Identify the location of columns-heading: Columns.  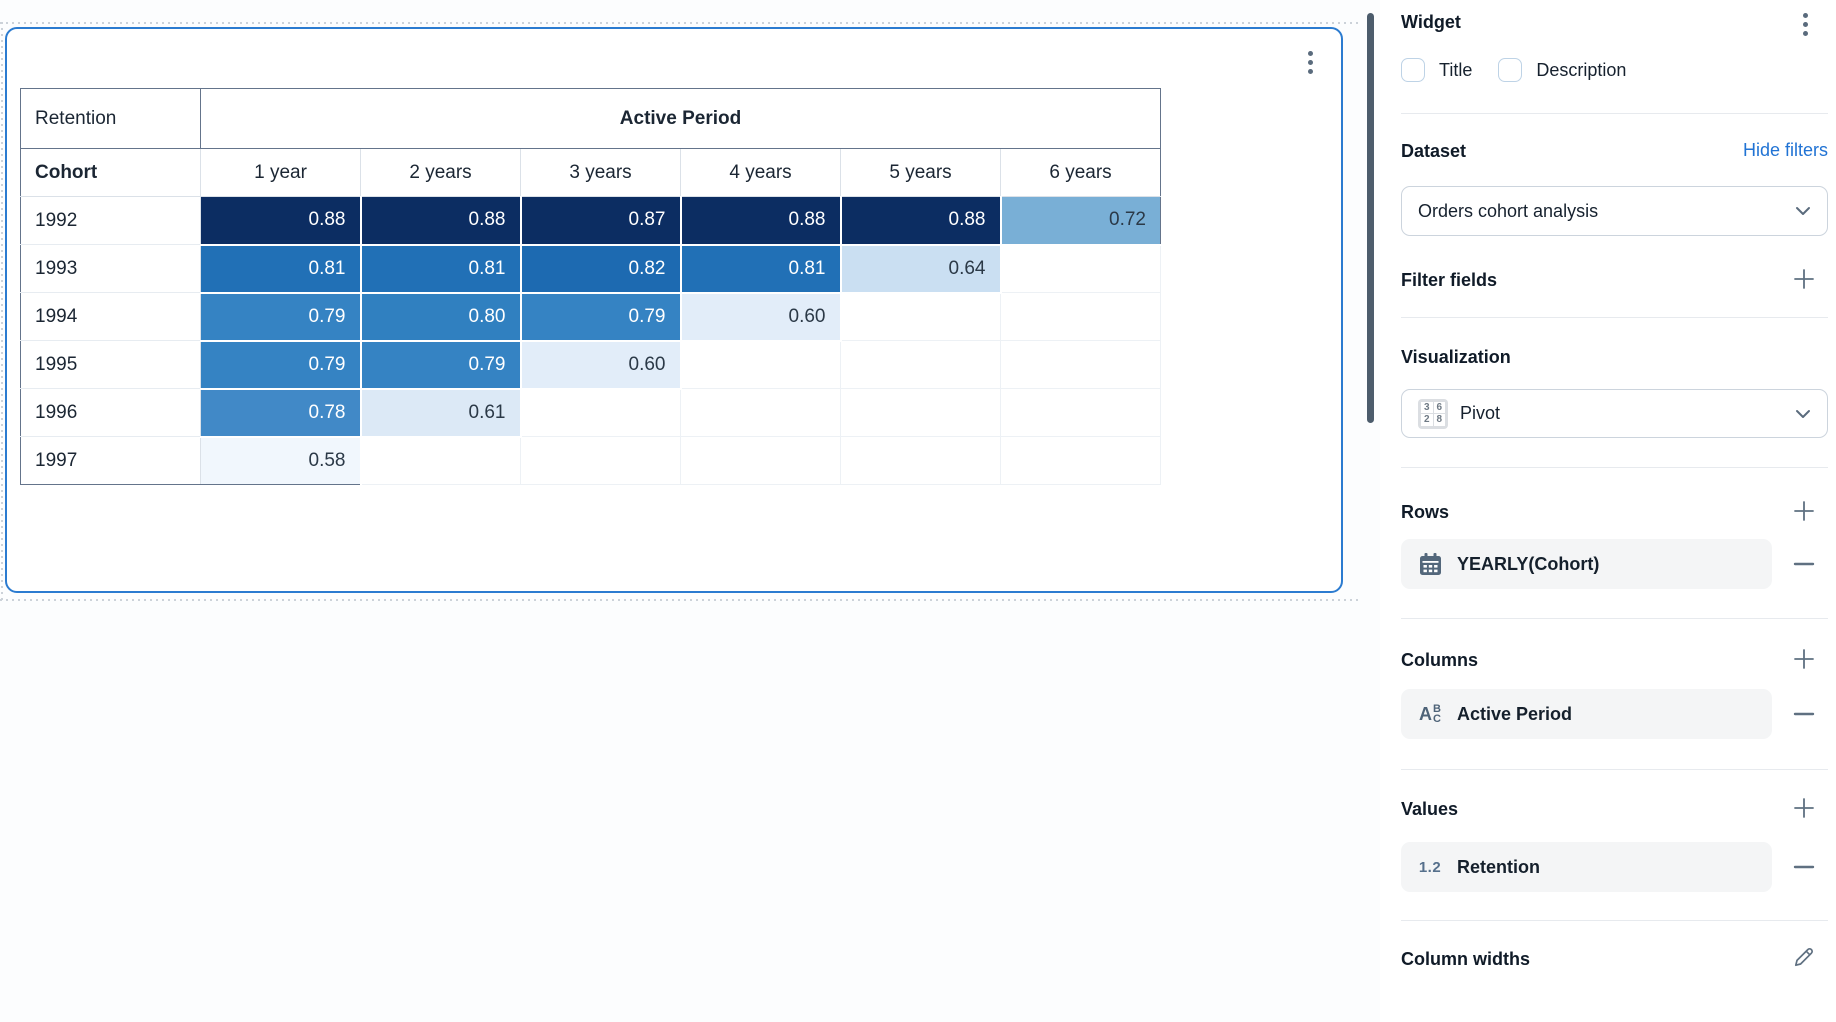
(1440, 660).